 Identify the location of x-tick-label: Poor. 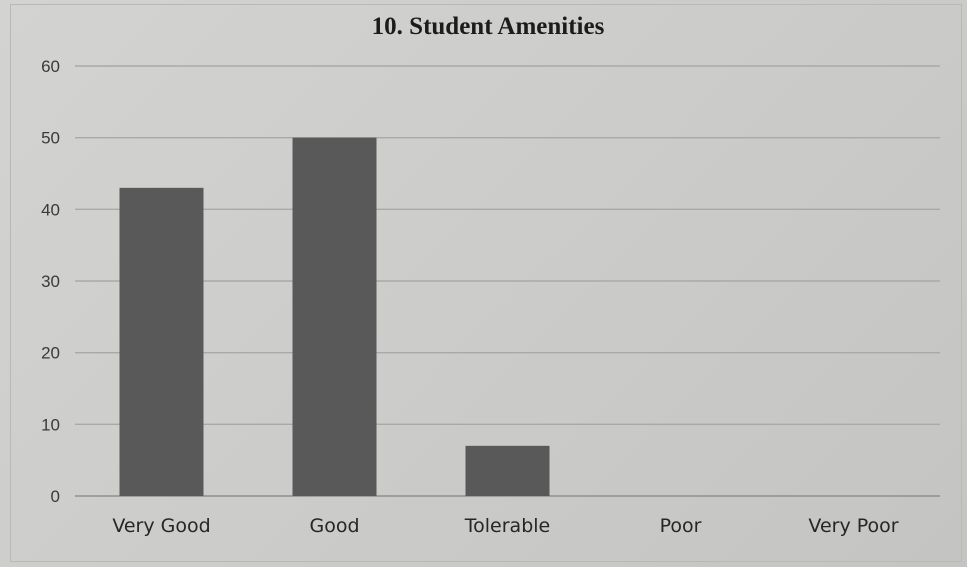
(681, 526).